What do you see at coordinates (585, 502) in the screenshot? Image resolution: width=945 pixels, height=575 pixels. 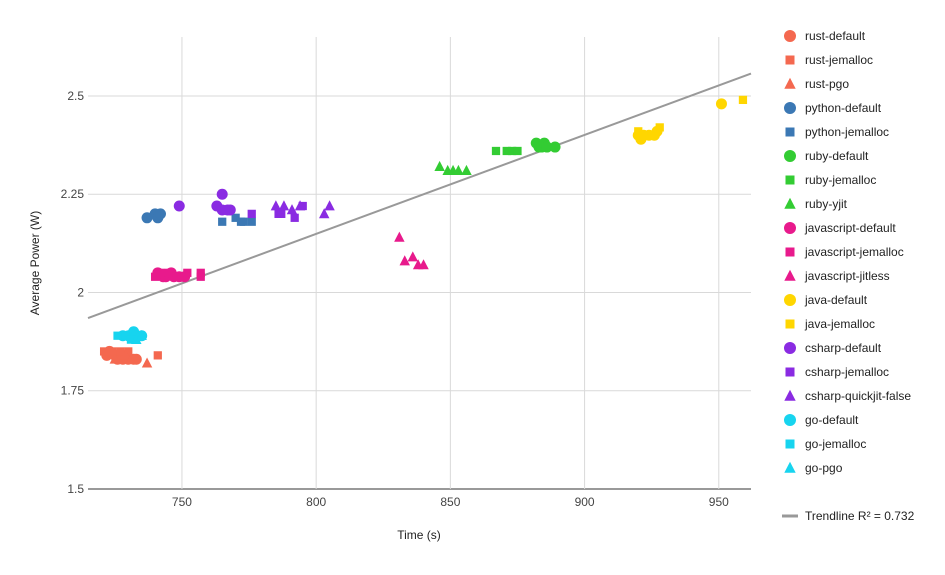 I see `x-tick-label: 900` at bounding box center [585, 502].